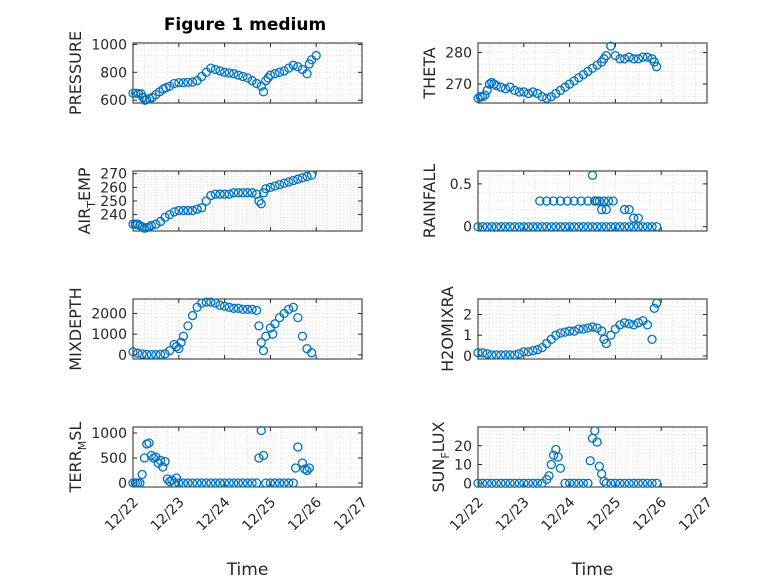 Image resolution: width=778 pixels, height=583 pixels. What do you see at coordinates (604, 515) in the screenshot?
I see `sun_flux-xtick-label: 12/25` at bounding box center [604, 515].